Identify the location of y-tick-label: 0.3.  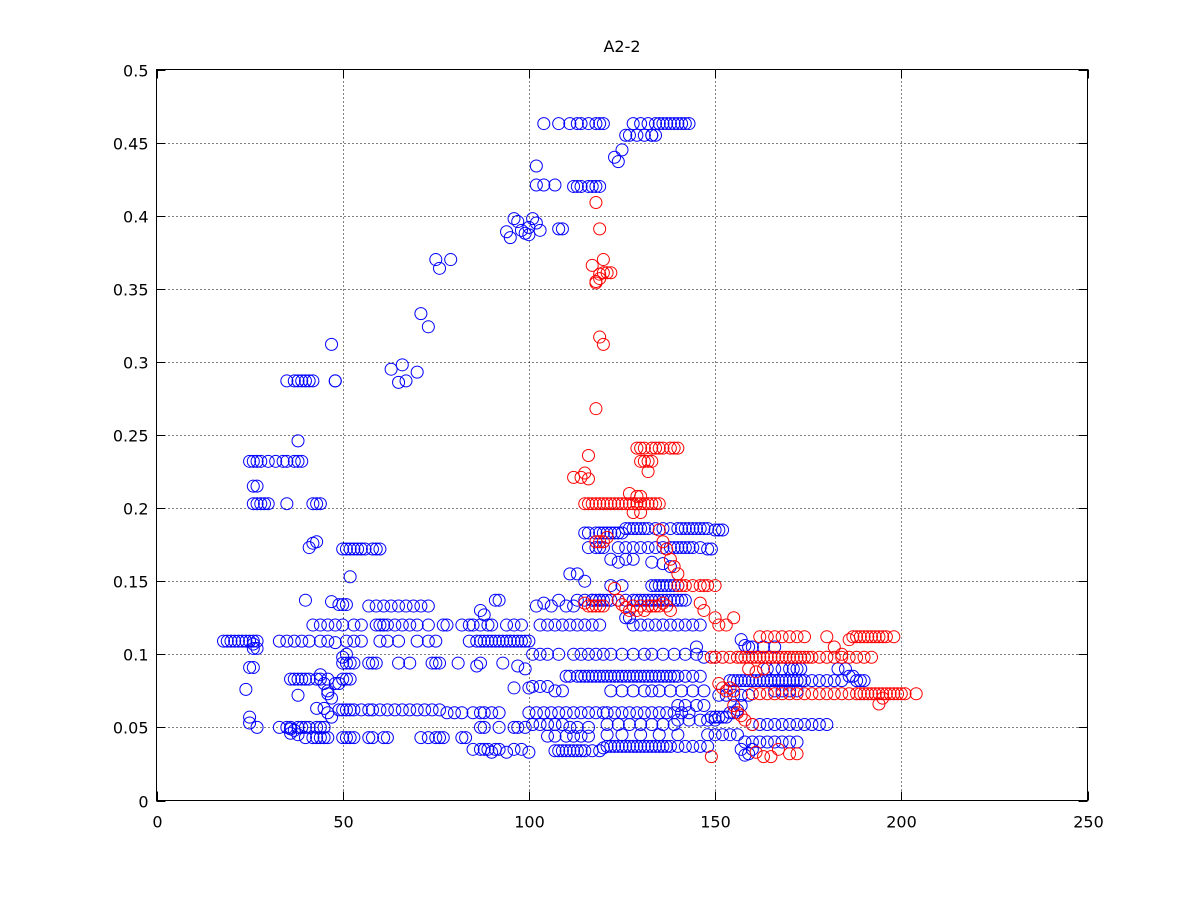
(135, 363).